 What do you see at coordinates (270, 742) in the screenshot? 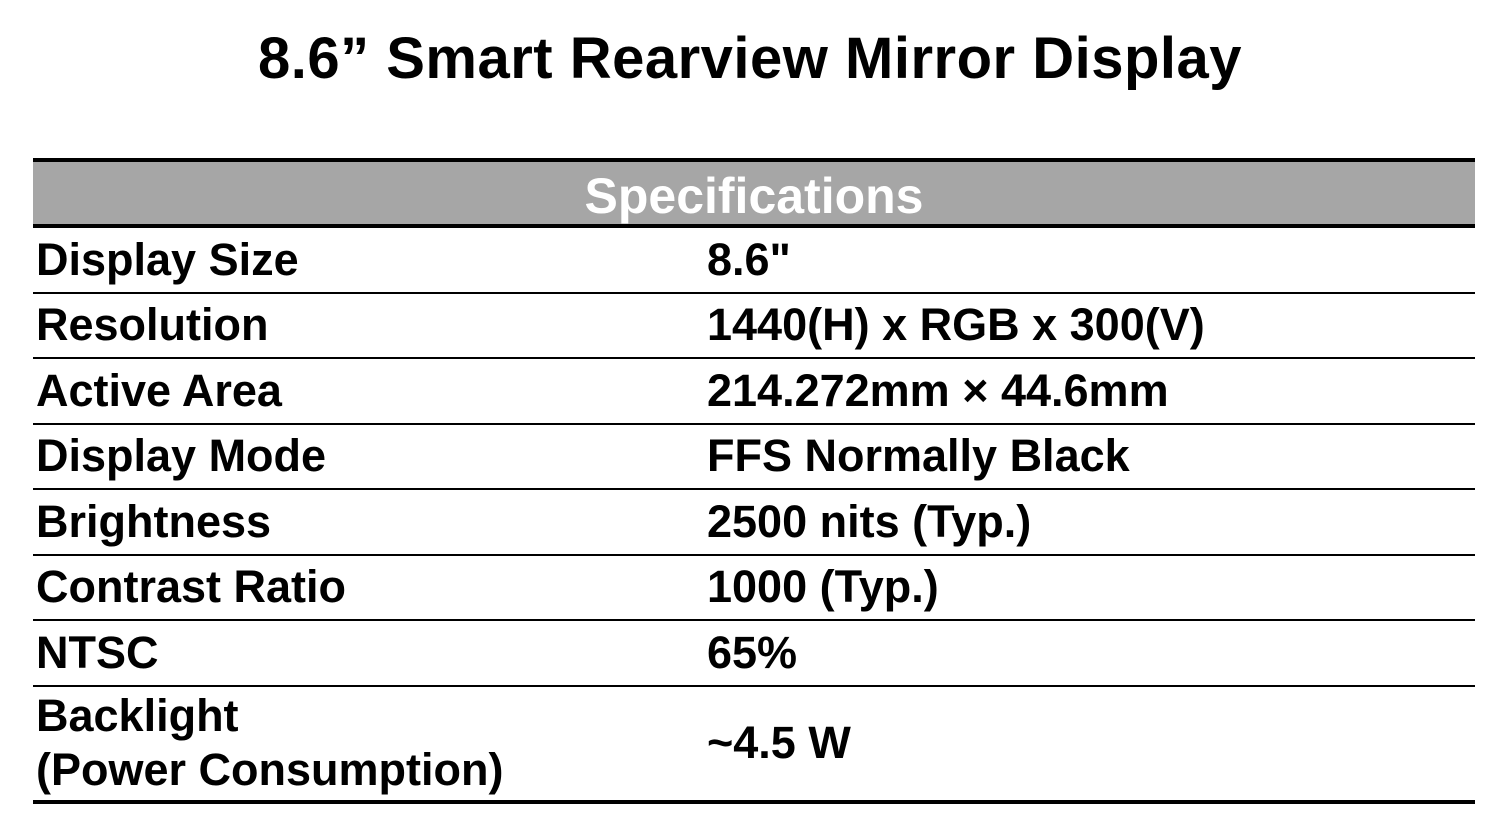
I see `spec-label: Backlight (Power Consumption)` at bounding box center [270, 742].